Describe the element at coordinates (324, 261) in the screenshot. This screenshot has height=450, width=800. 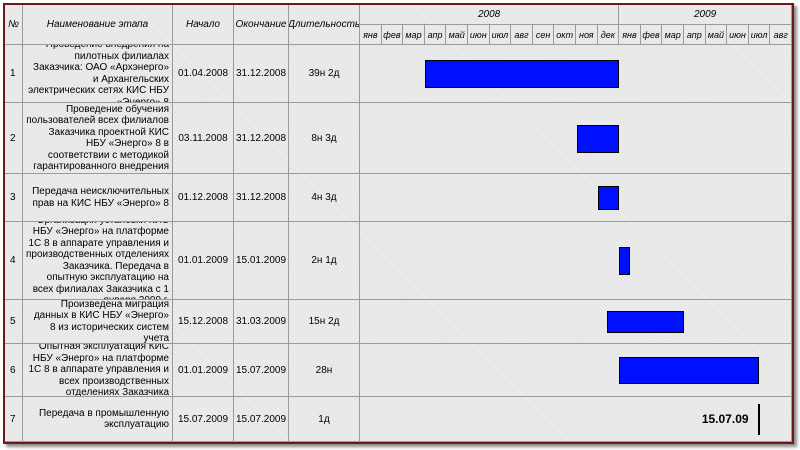
I see `task-duration: 2н 1д` at that location.